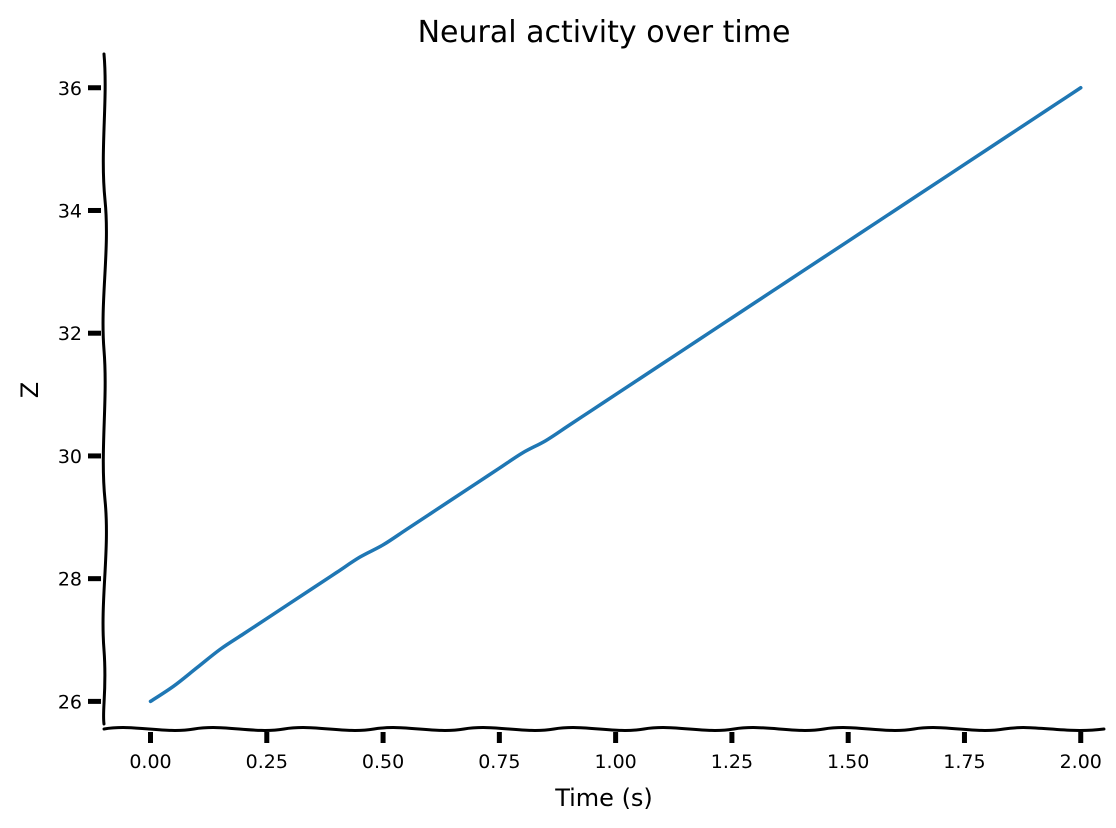  What do you see at coordinates (70, 211) in the screenshot?
I see `y-tick-label: 34` at bounding box center [70, 211].